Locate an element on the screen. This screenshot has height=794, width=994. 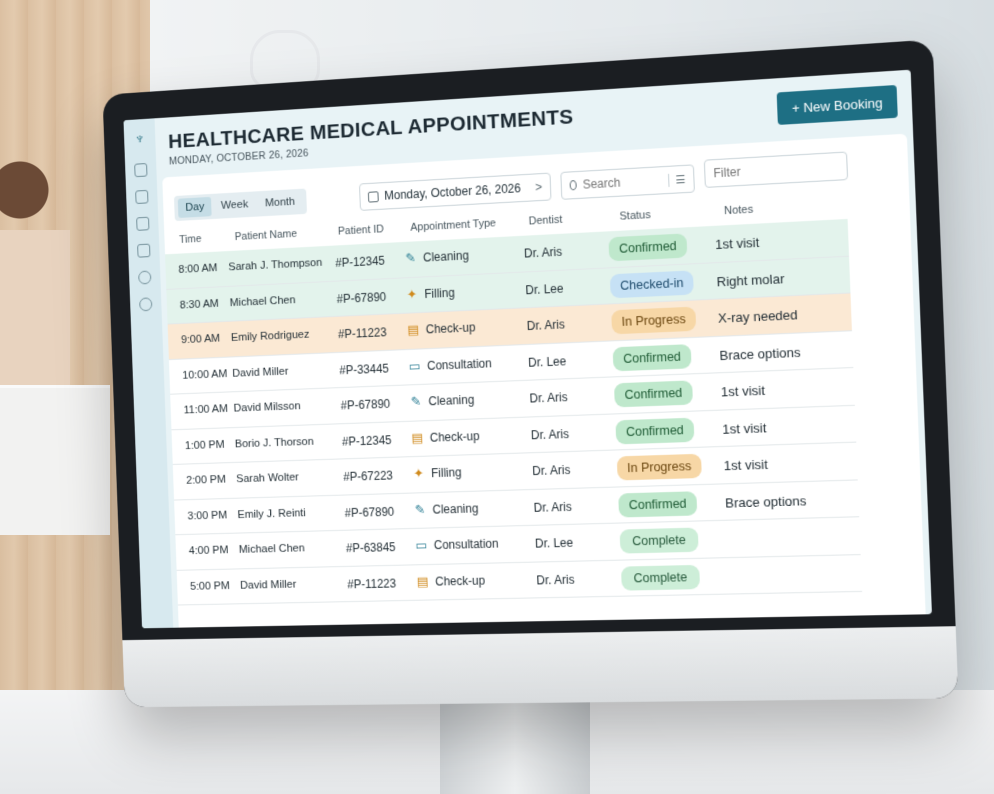
cell-notes: 1st visit is located at coordinates (743, 391).